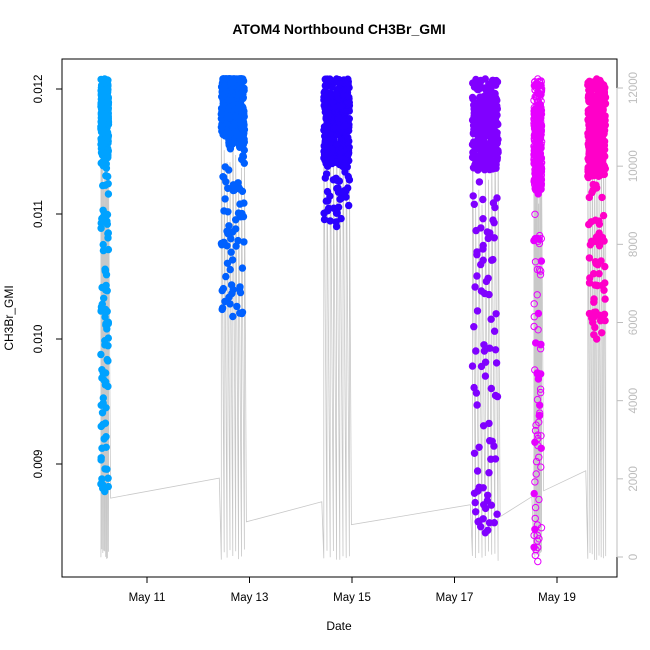  What do you see at coordinates (455, 598) in the screenshot?
I see `x-tick-label: May 17` at bounding box center [455, 598].